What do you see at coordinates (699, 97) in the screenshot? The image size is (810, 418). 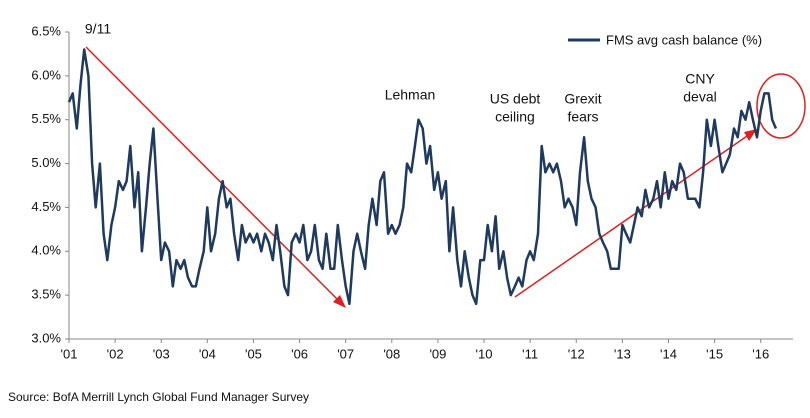 I see `annotation: deval` at bounding box center [699, 97].